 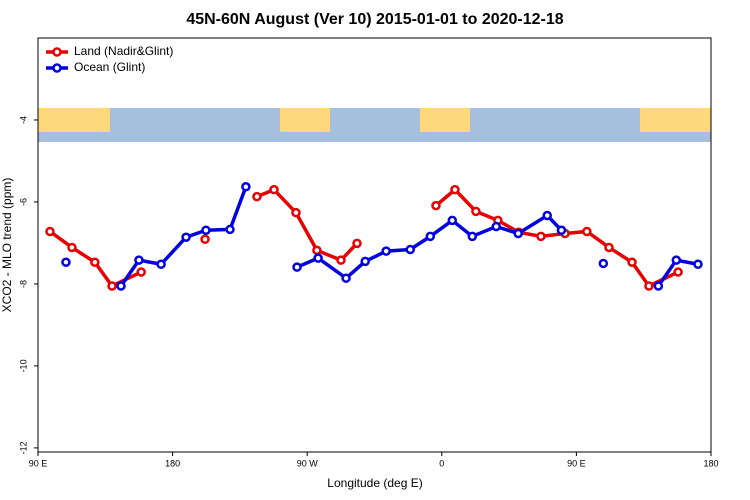 What do you see at coordinates (308, 463) in the screenshot?
I see `x-tick-label: 90 W` at bounding box center [308, 463].